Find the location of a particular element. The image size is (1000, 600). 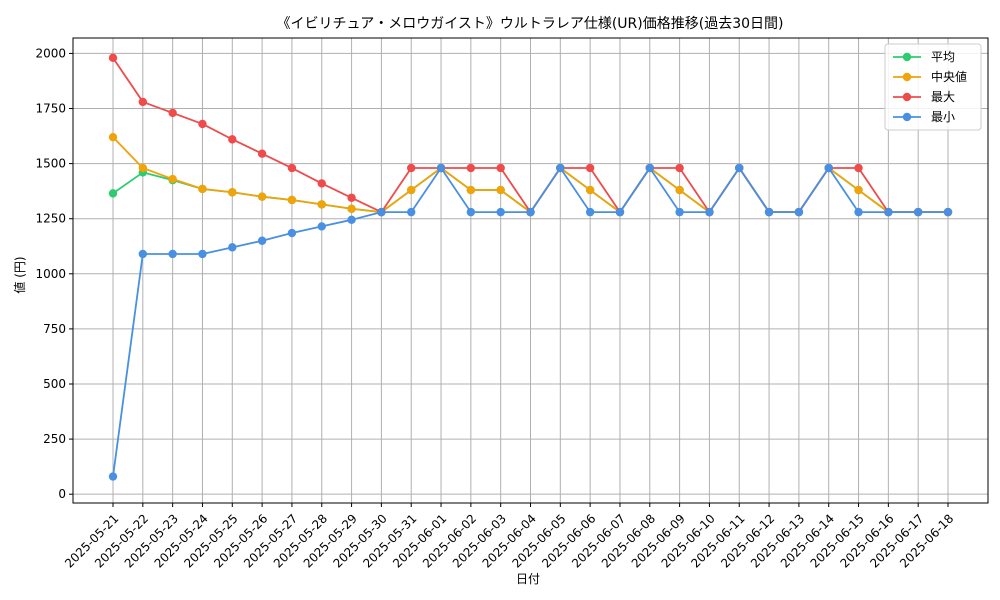

legend-item: 最大 is located at coordinates (924, 97).